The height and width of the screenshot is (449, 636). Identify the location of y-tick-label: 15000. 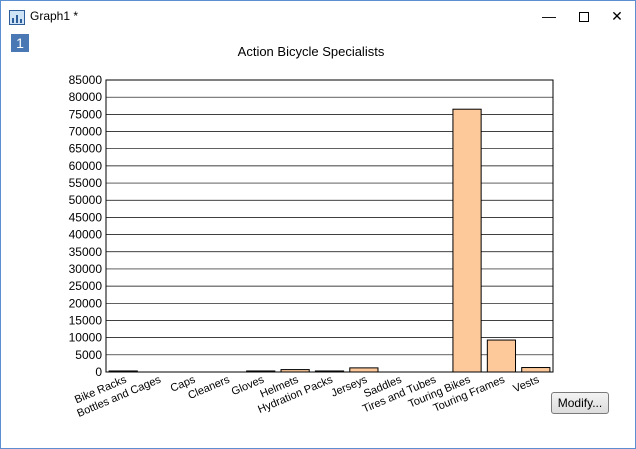
(86, 320).